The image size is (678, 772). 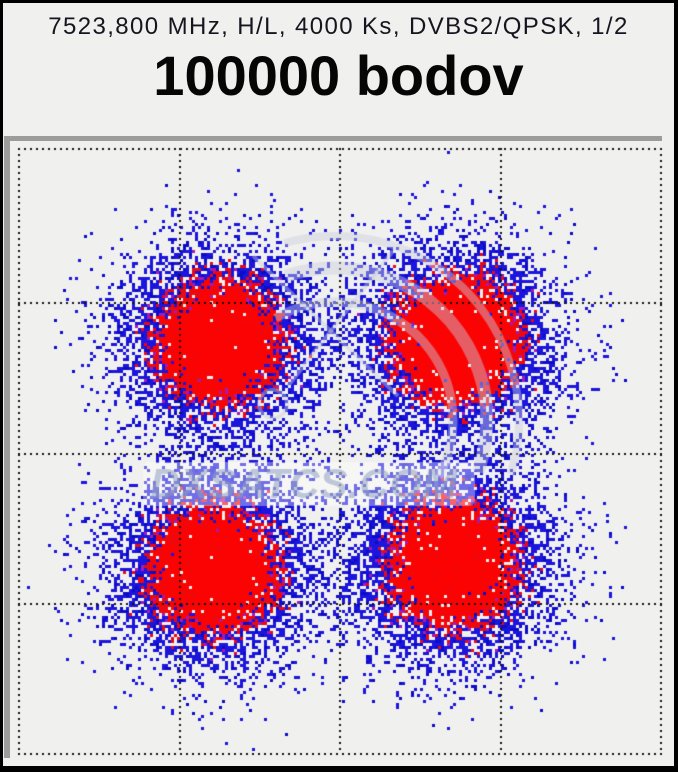 I want to click on panel-left-shadow, so click(x=7, y=447).